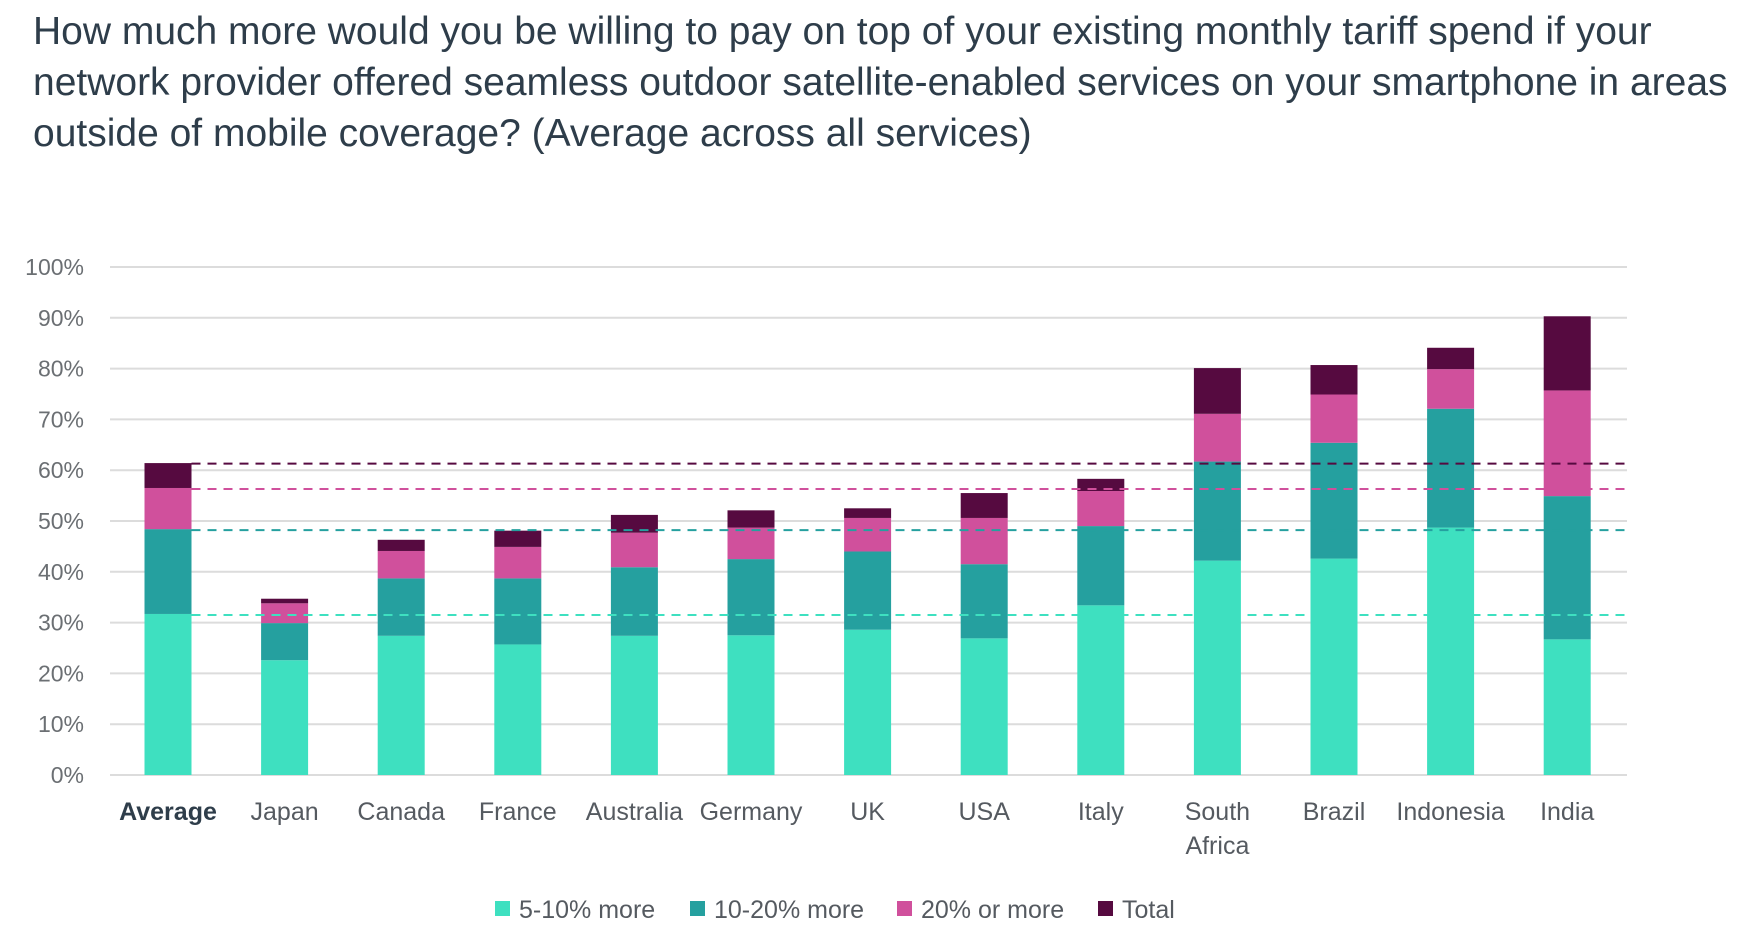  Describe the element at coordinates (401, 812) in the screenshot. I see `x-tick-label: Canada` at that location.